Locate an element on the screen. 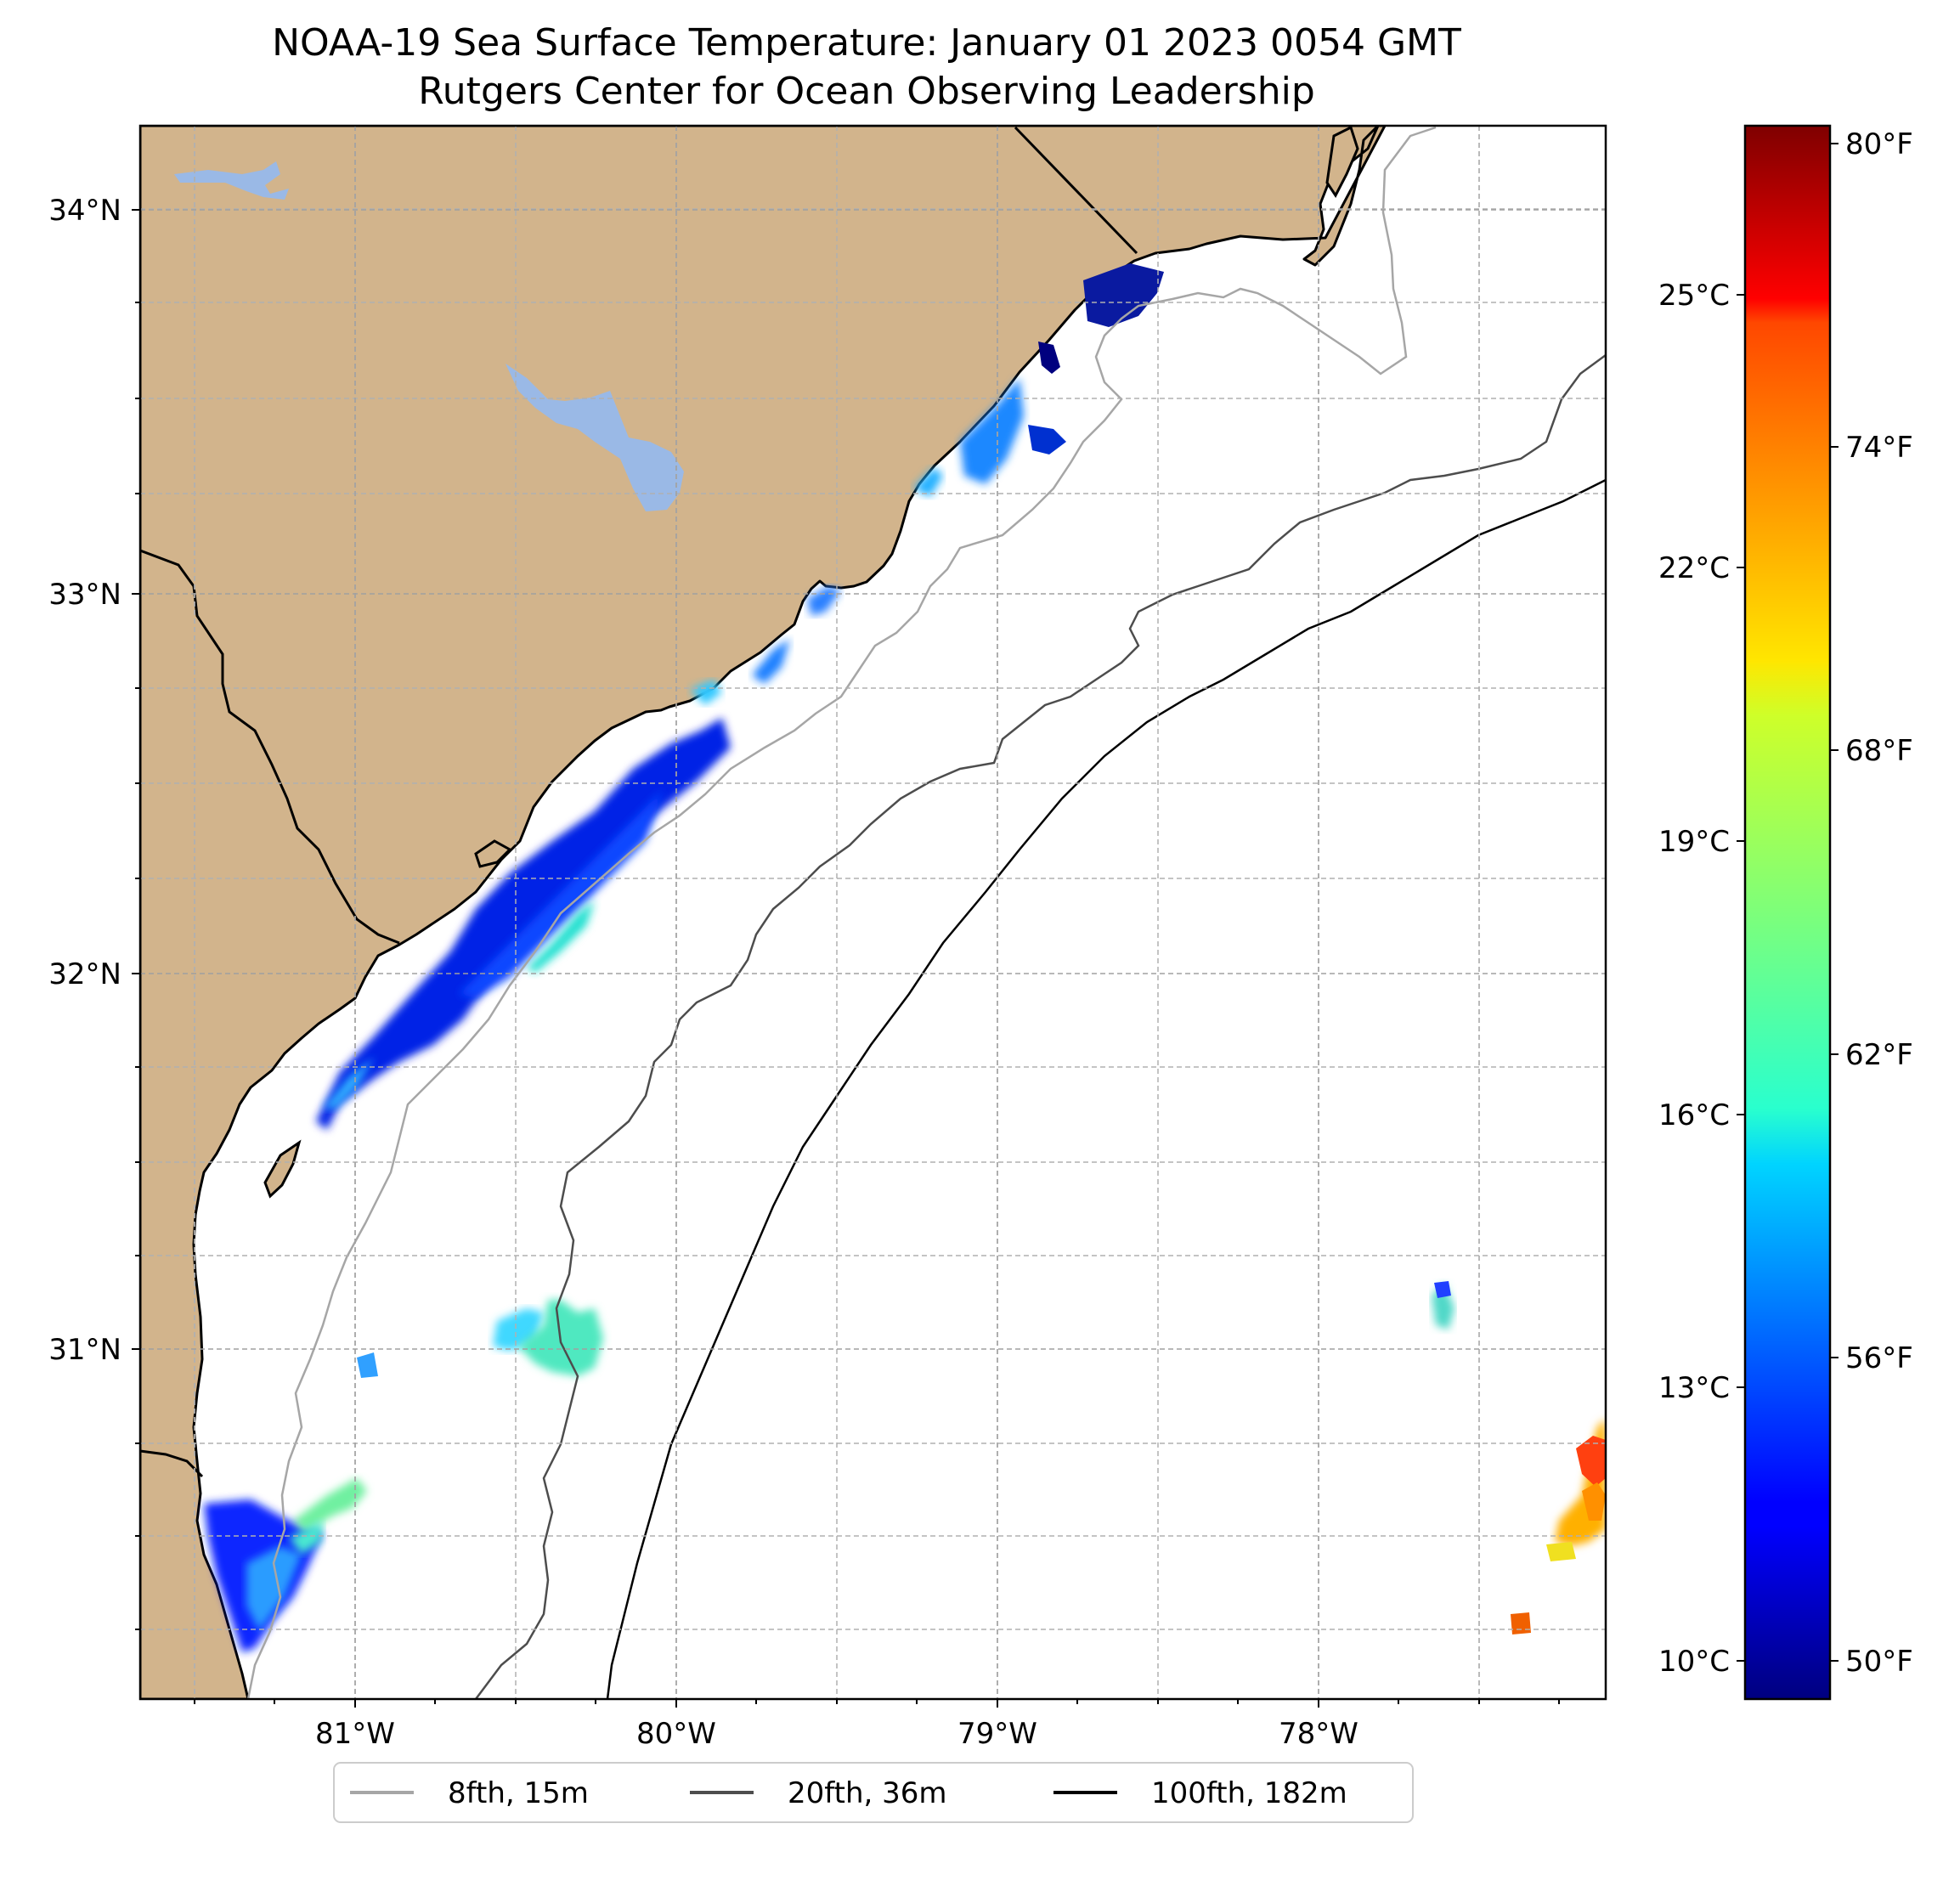 This screenshot has height=1880, width=1960. lat-label: 34°N is located at coordinates (85, 211).